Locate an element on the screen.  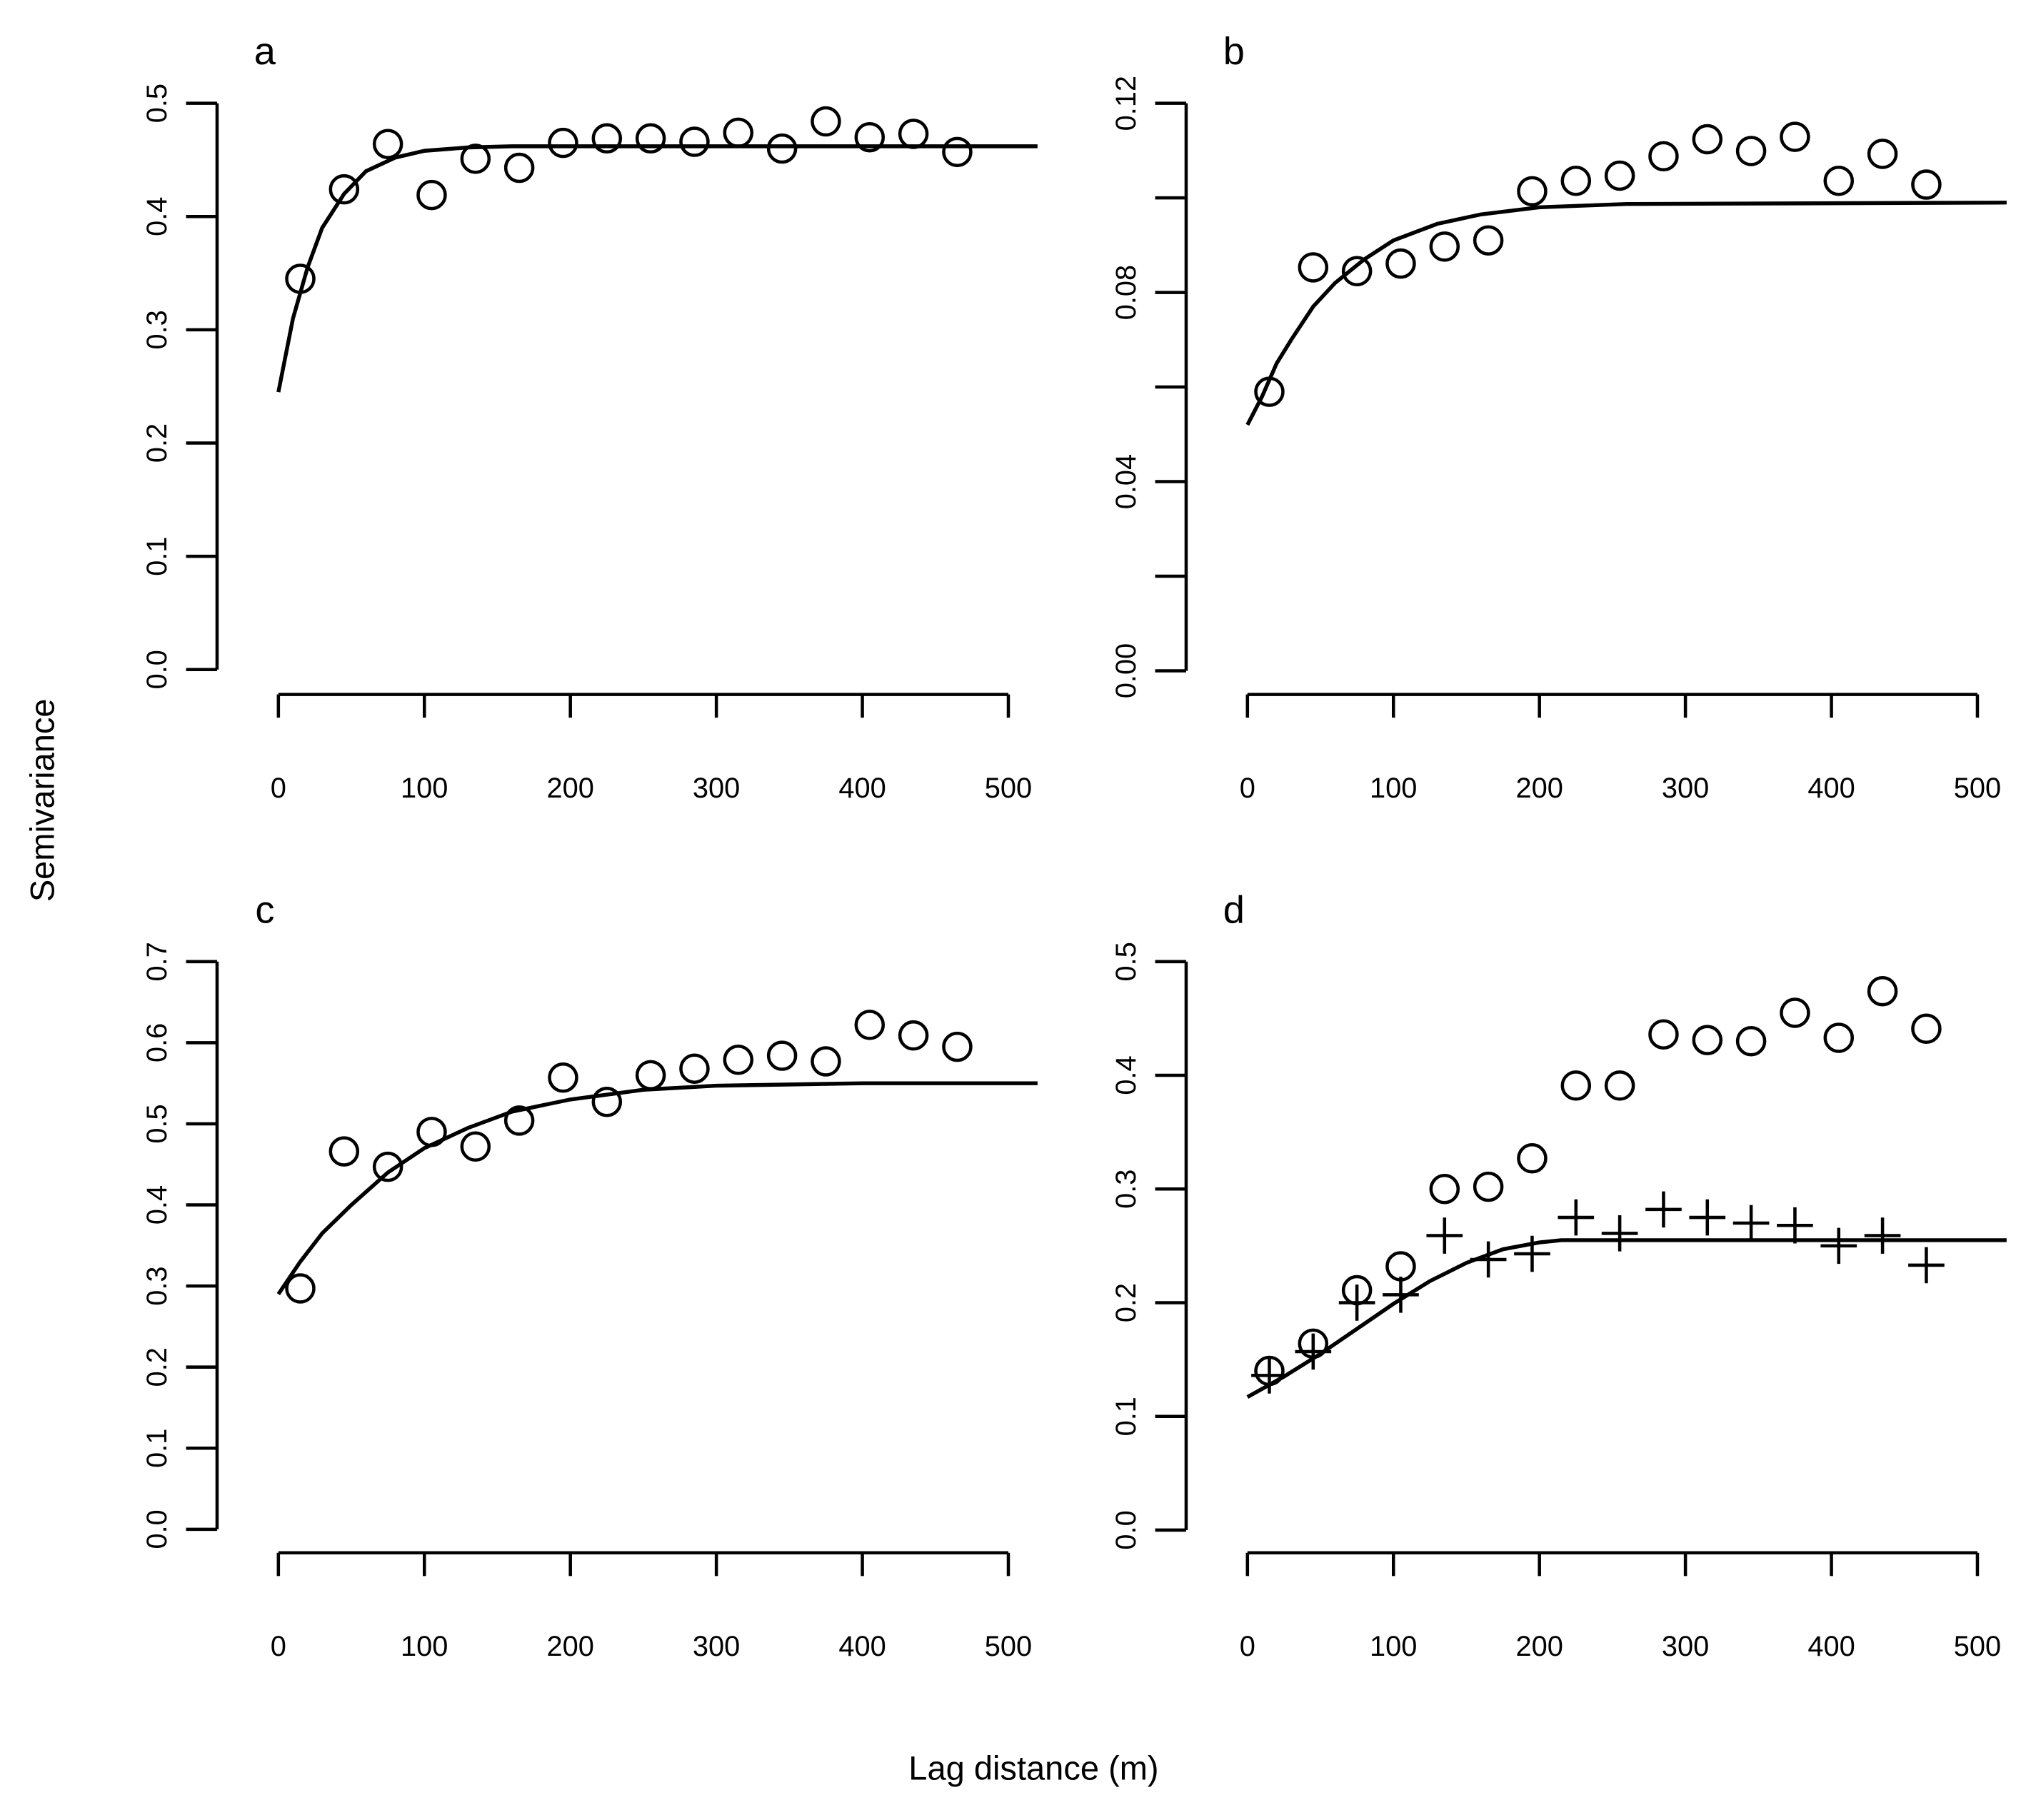
panel-label: c is located at coordinates (264, 909).